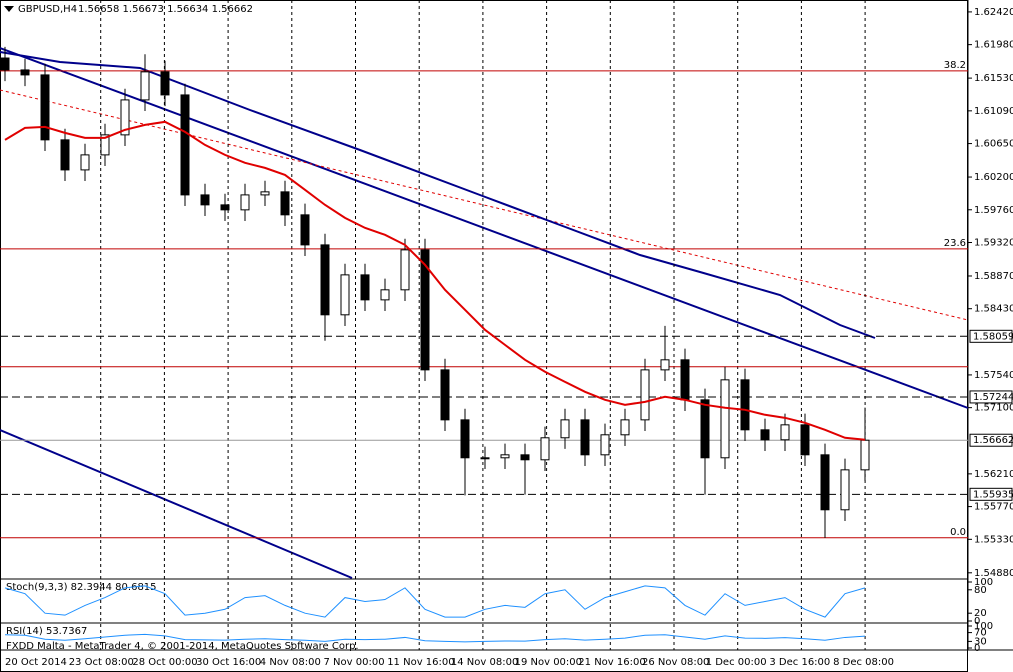 The height and width of the screenshot is (672, 1013). Describe the element at coordinates (993, 573) in the screenshot. I see `y-tick-label: 1.54880` at that location.